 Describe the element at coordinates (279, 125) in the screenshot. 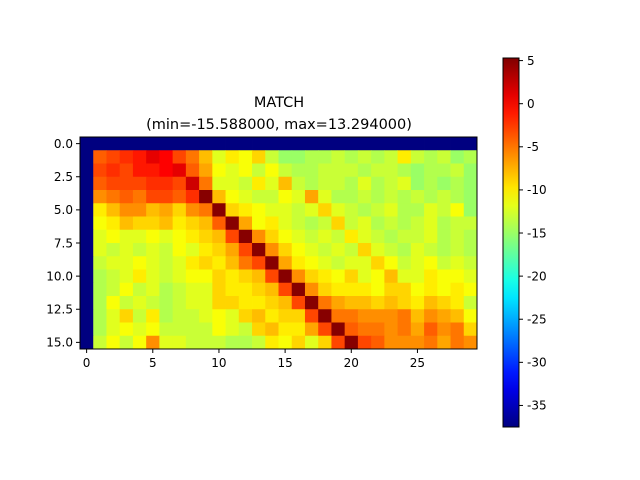

I see `chart-subtitle: (min=-15.588000, max=13.294000)` at that location.